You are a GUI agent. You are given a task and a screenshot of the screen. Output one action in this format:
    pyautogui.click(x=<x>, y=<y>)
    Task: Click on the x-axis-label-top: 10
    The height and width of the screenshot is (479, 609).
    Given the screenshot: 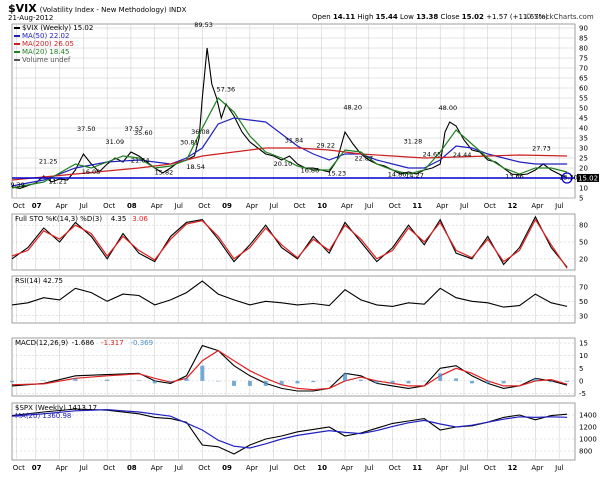 What is the action you would take?
    pyautogui.click(x=322, y=206)
    